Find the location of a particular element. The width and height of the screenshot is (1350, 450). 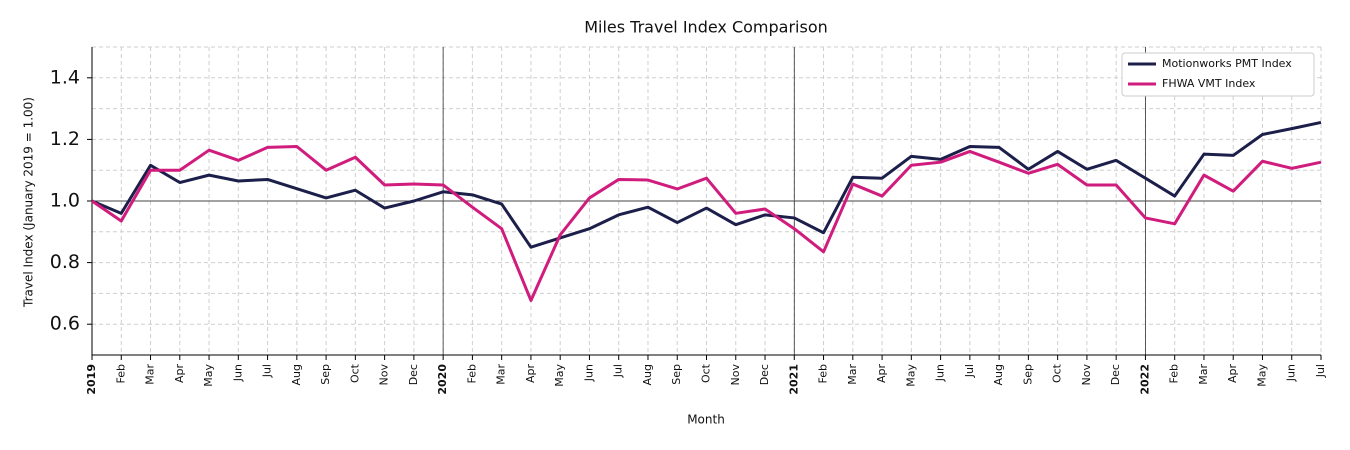

legend-label: Motionworks PMT Index is located at coordinates (1227, 63).